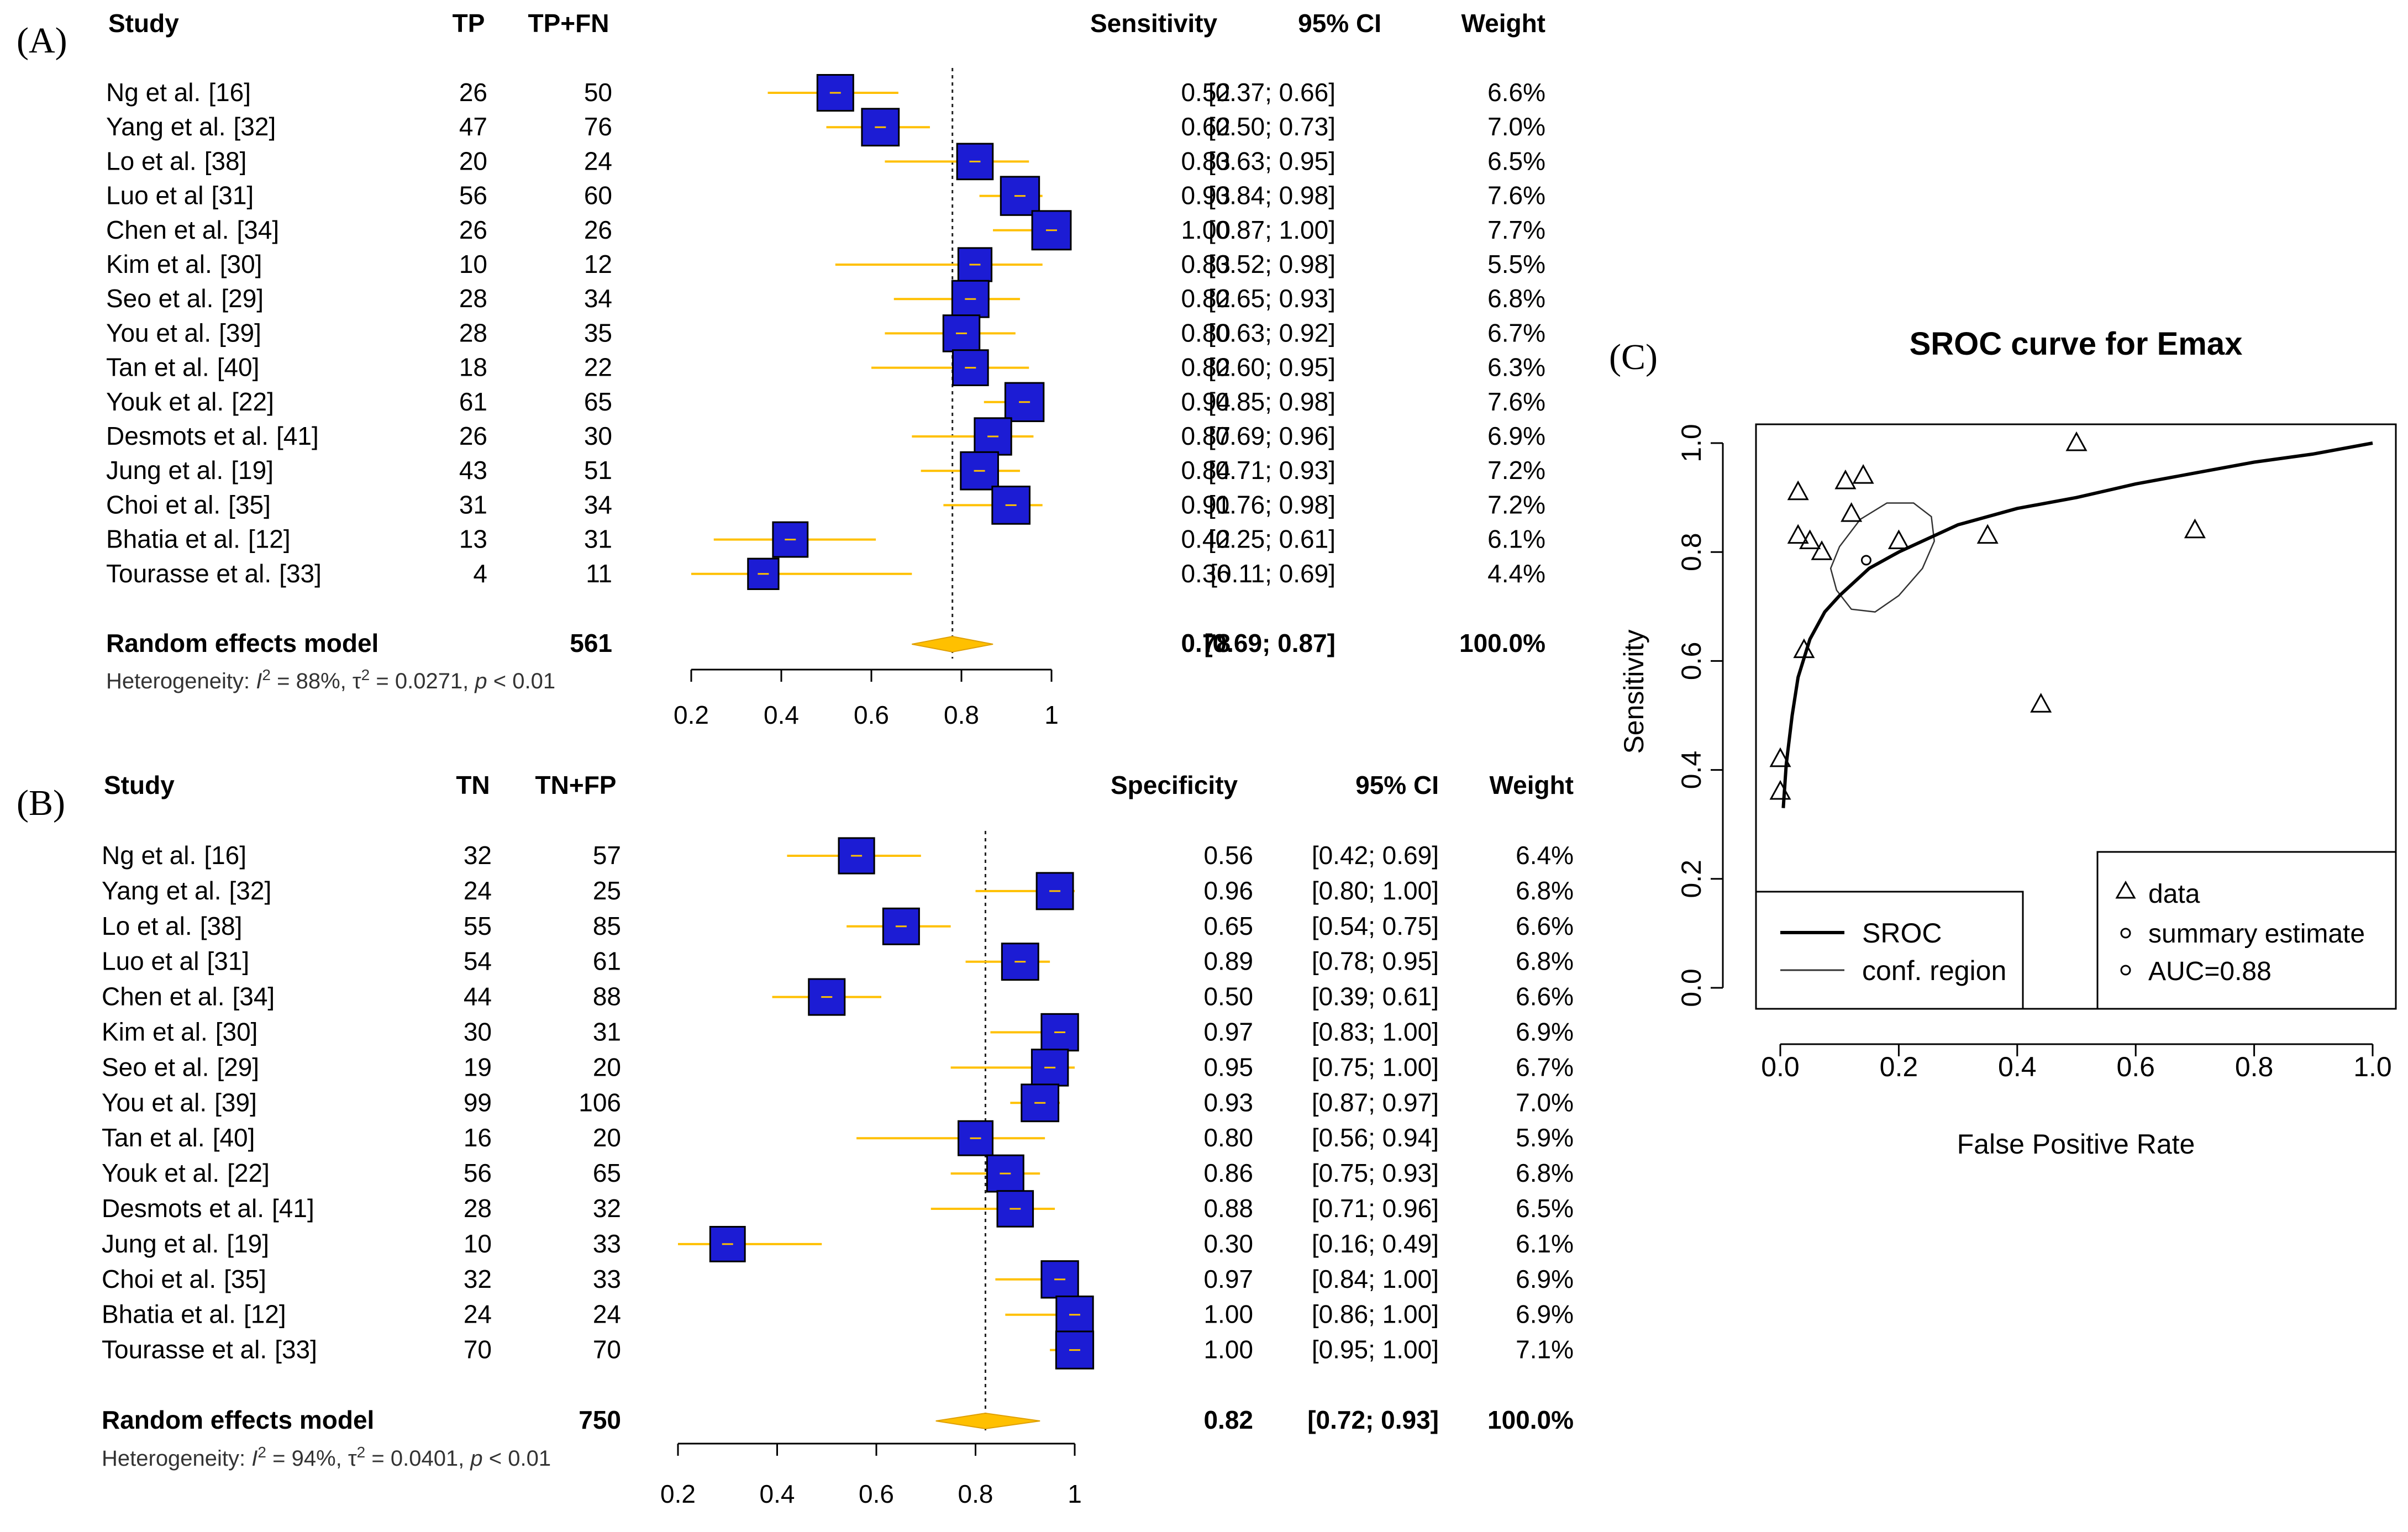 This screenshot has width=2408, height=1532. What do you see at coordinates (1633, 357) in the screenshot?
I see `panel-label: (C)` at bounding box center [1633, 357].